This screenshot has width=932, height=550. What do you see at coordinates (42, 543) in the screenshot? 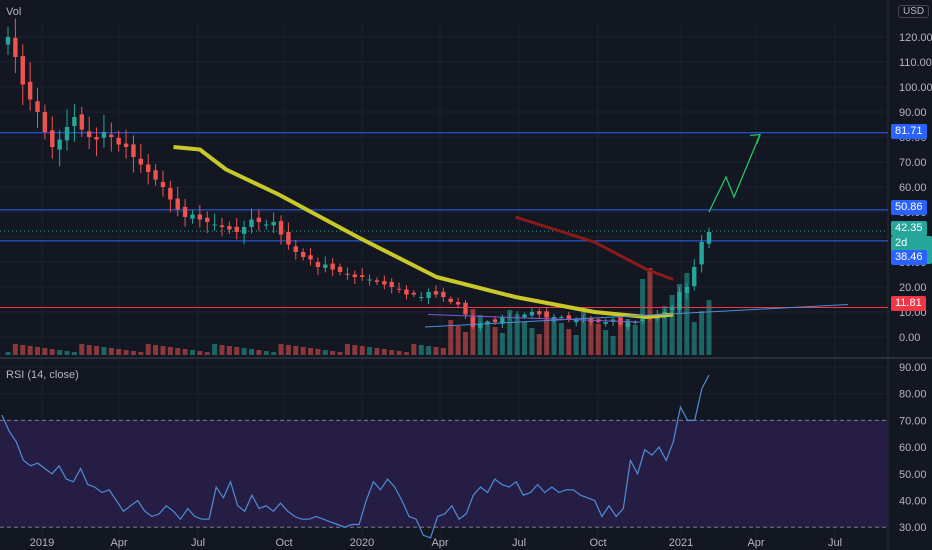
I see `time-tick-label: 2019` at bounding box center [42, 543].